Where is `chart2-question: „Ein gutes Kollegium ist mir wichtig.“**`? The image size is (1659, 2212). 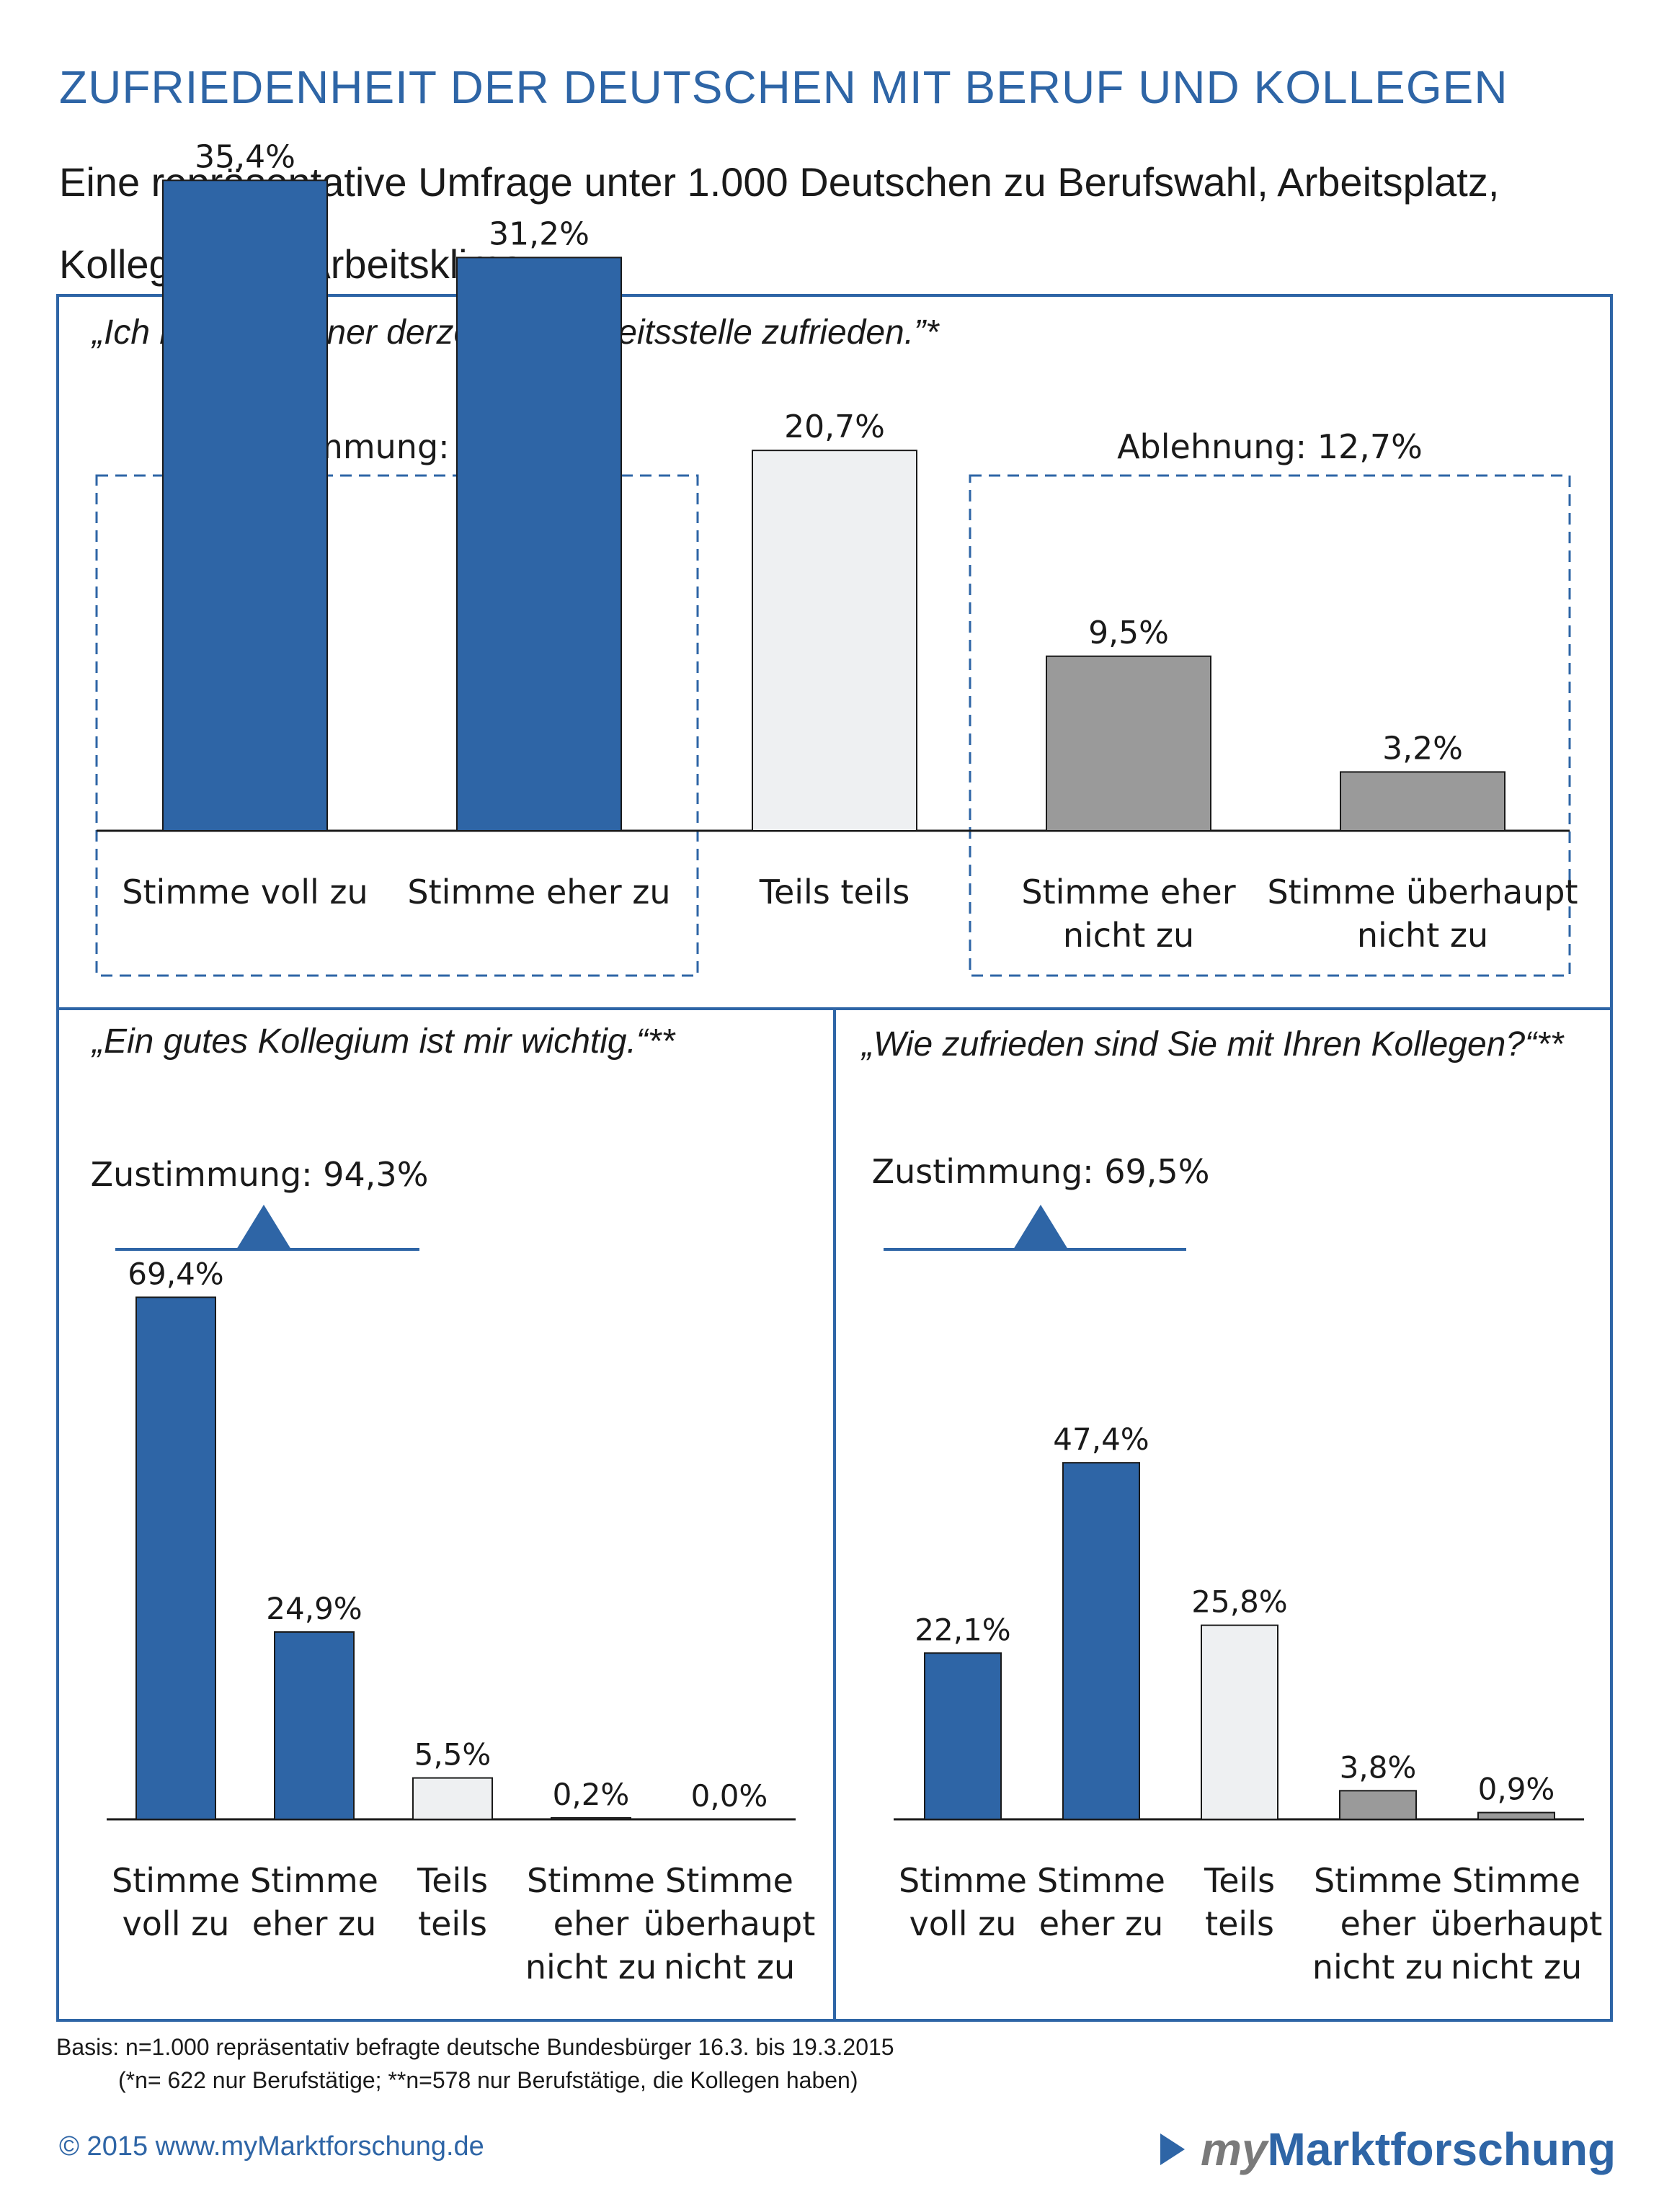 chart2-question: „Ein gutes Kollegium ist mir wichtig.“** is located at coordinates (384, 1041).